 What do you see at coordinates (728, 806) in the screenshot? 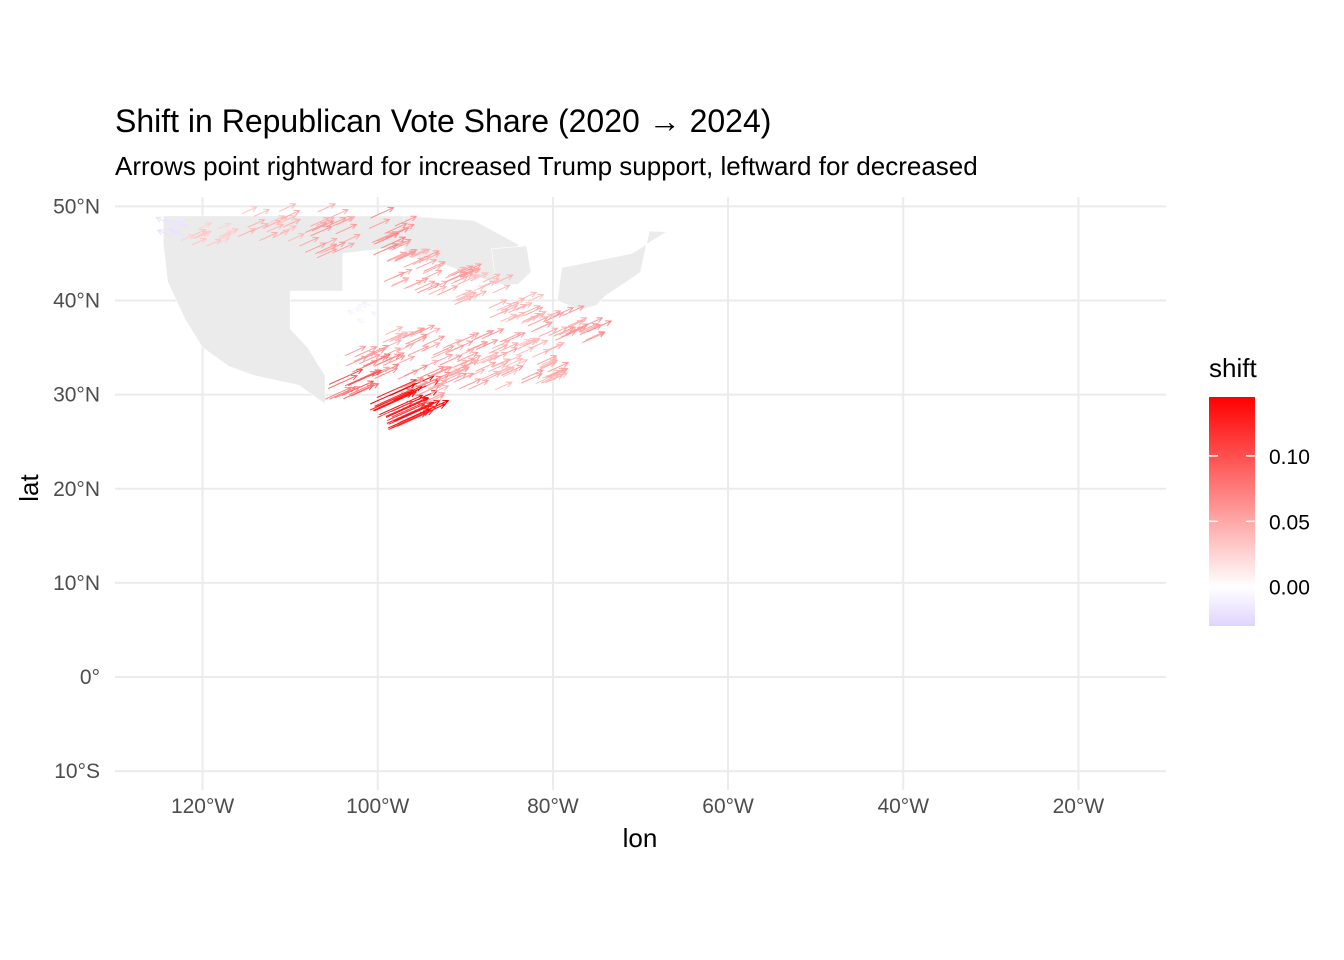
I see `x-tick-label-3: 60°W` at bounding box center [728, 806].